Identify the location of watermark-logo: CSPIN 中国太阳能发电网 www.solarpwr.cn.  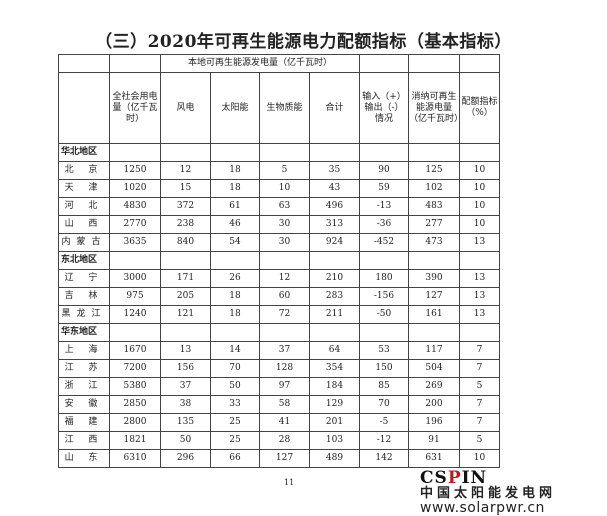
(513, 492).